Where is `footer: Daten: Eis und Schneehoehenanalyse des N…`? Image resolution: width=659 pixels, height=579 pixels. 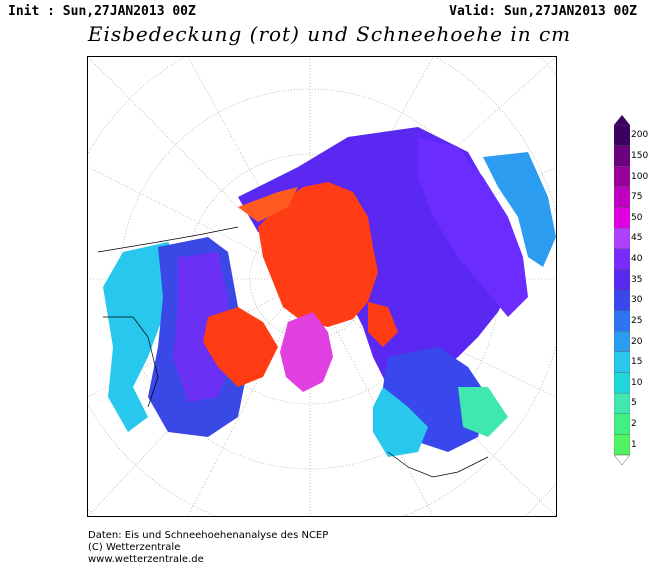 footer: Daten: Eis und Schneehoehenanalyse des N… is located at coordinates (208, 548).